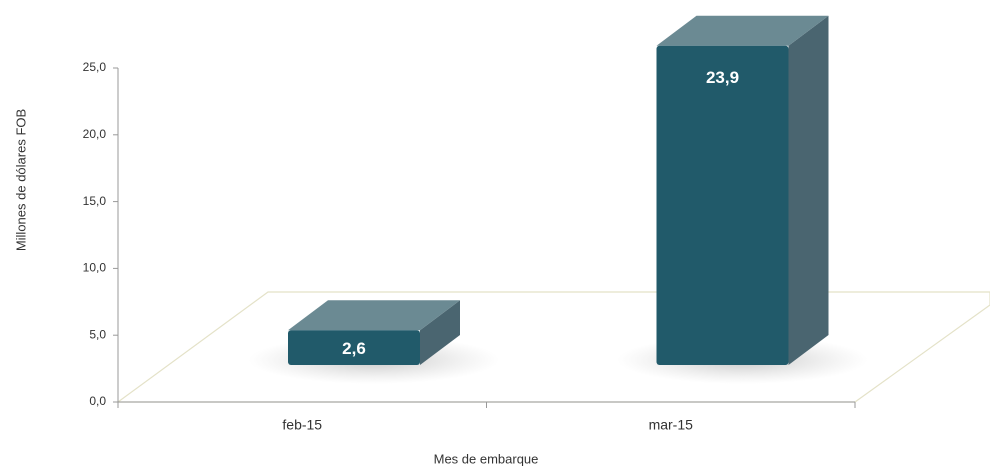  I want to click on value-label: 23,9, so click(722, 77).